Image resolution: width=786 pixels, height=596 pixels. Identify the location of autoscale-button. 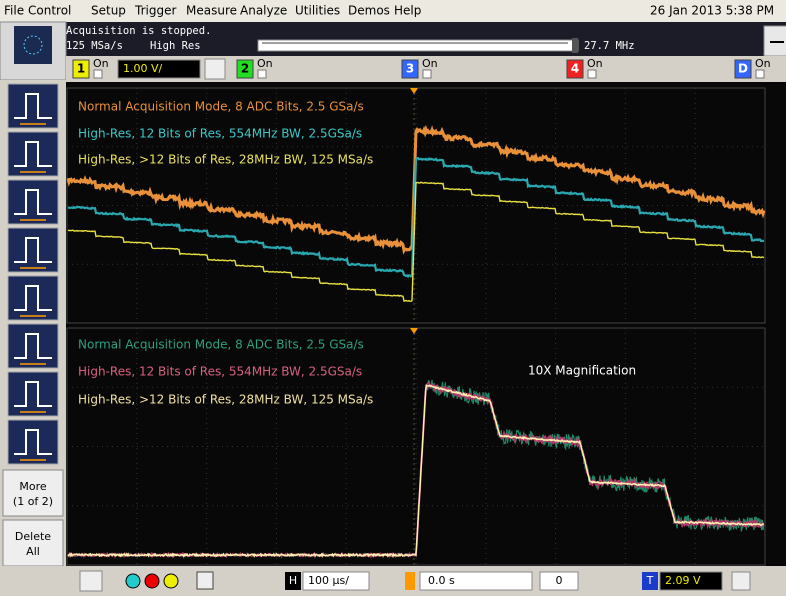
(205, 580).